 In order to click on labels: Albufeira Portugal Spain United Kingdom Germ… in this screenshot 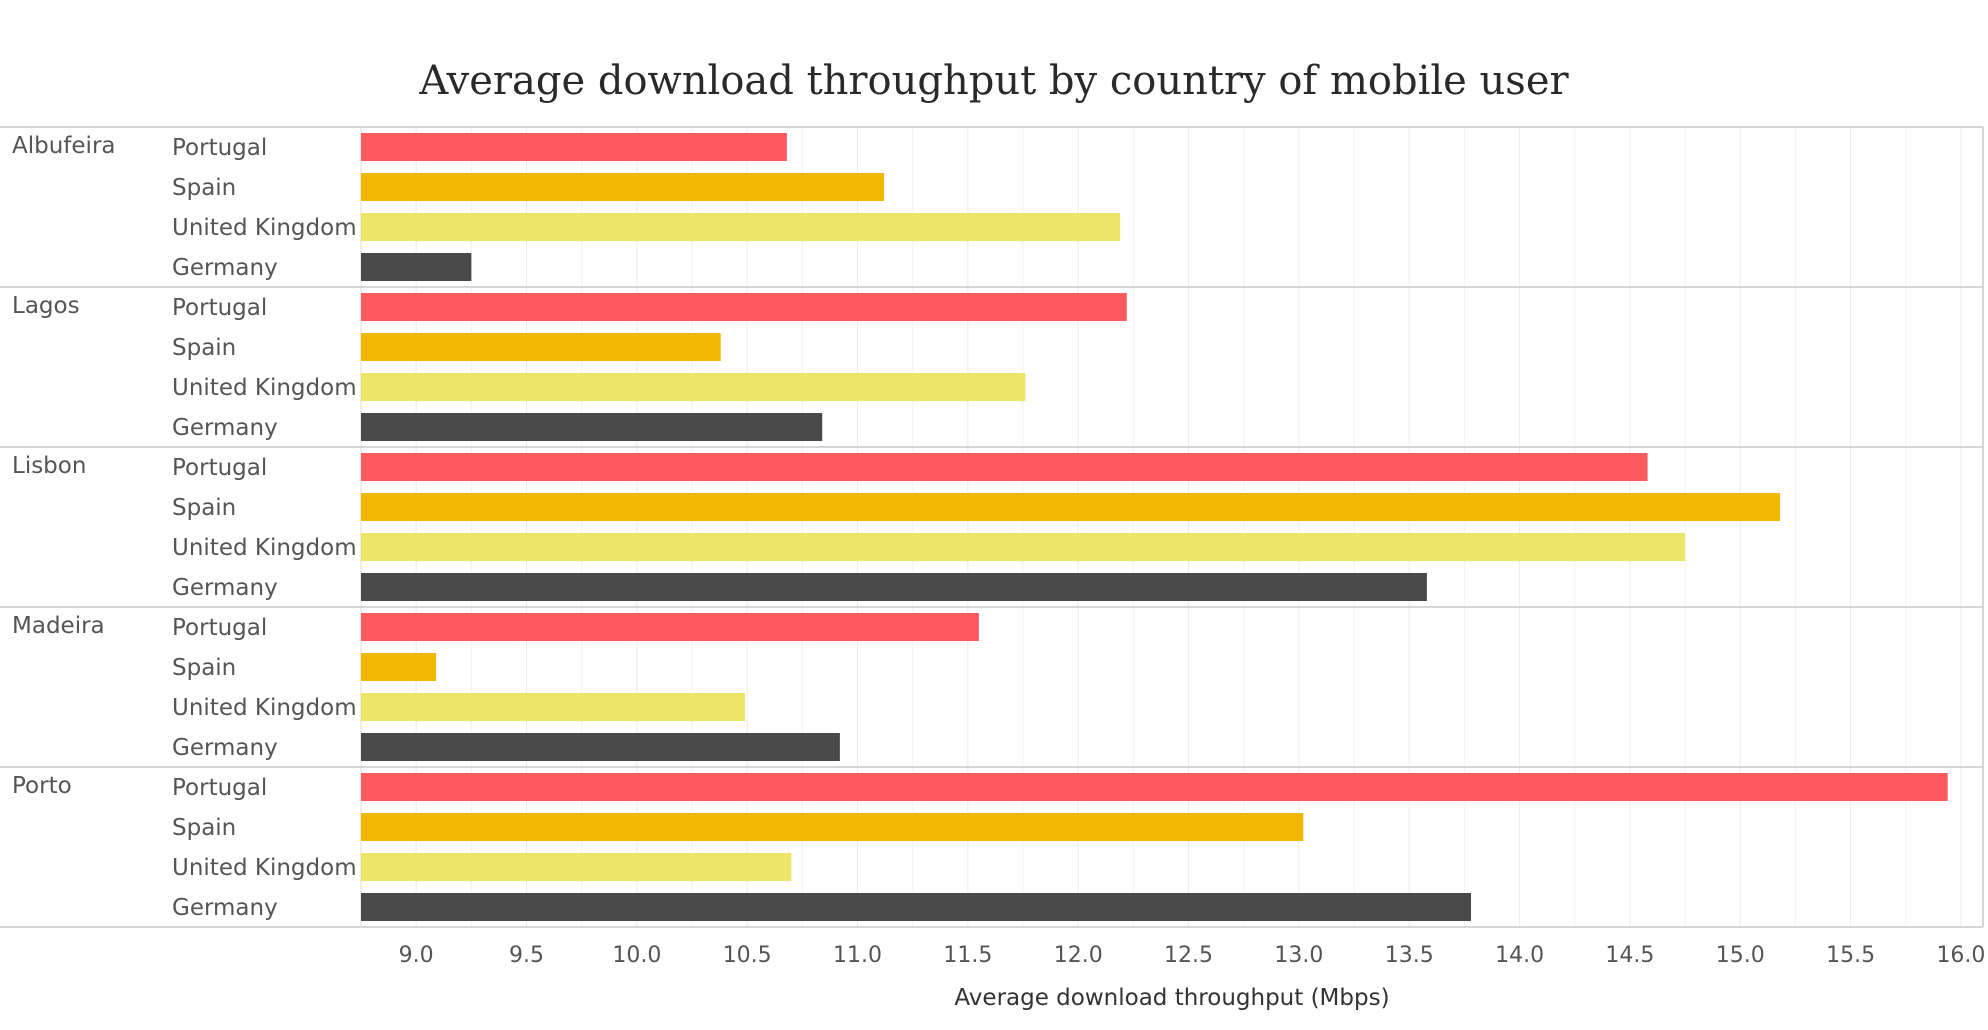, I will do `click(184, 527)`.